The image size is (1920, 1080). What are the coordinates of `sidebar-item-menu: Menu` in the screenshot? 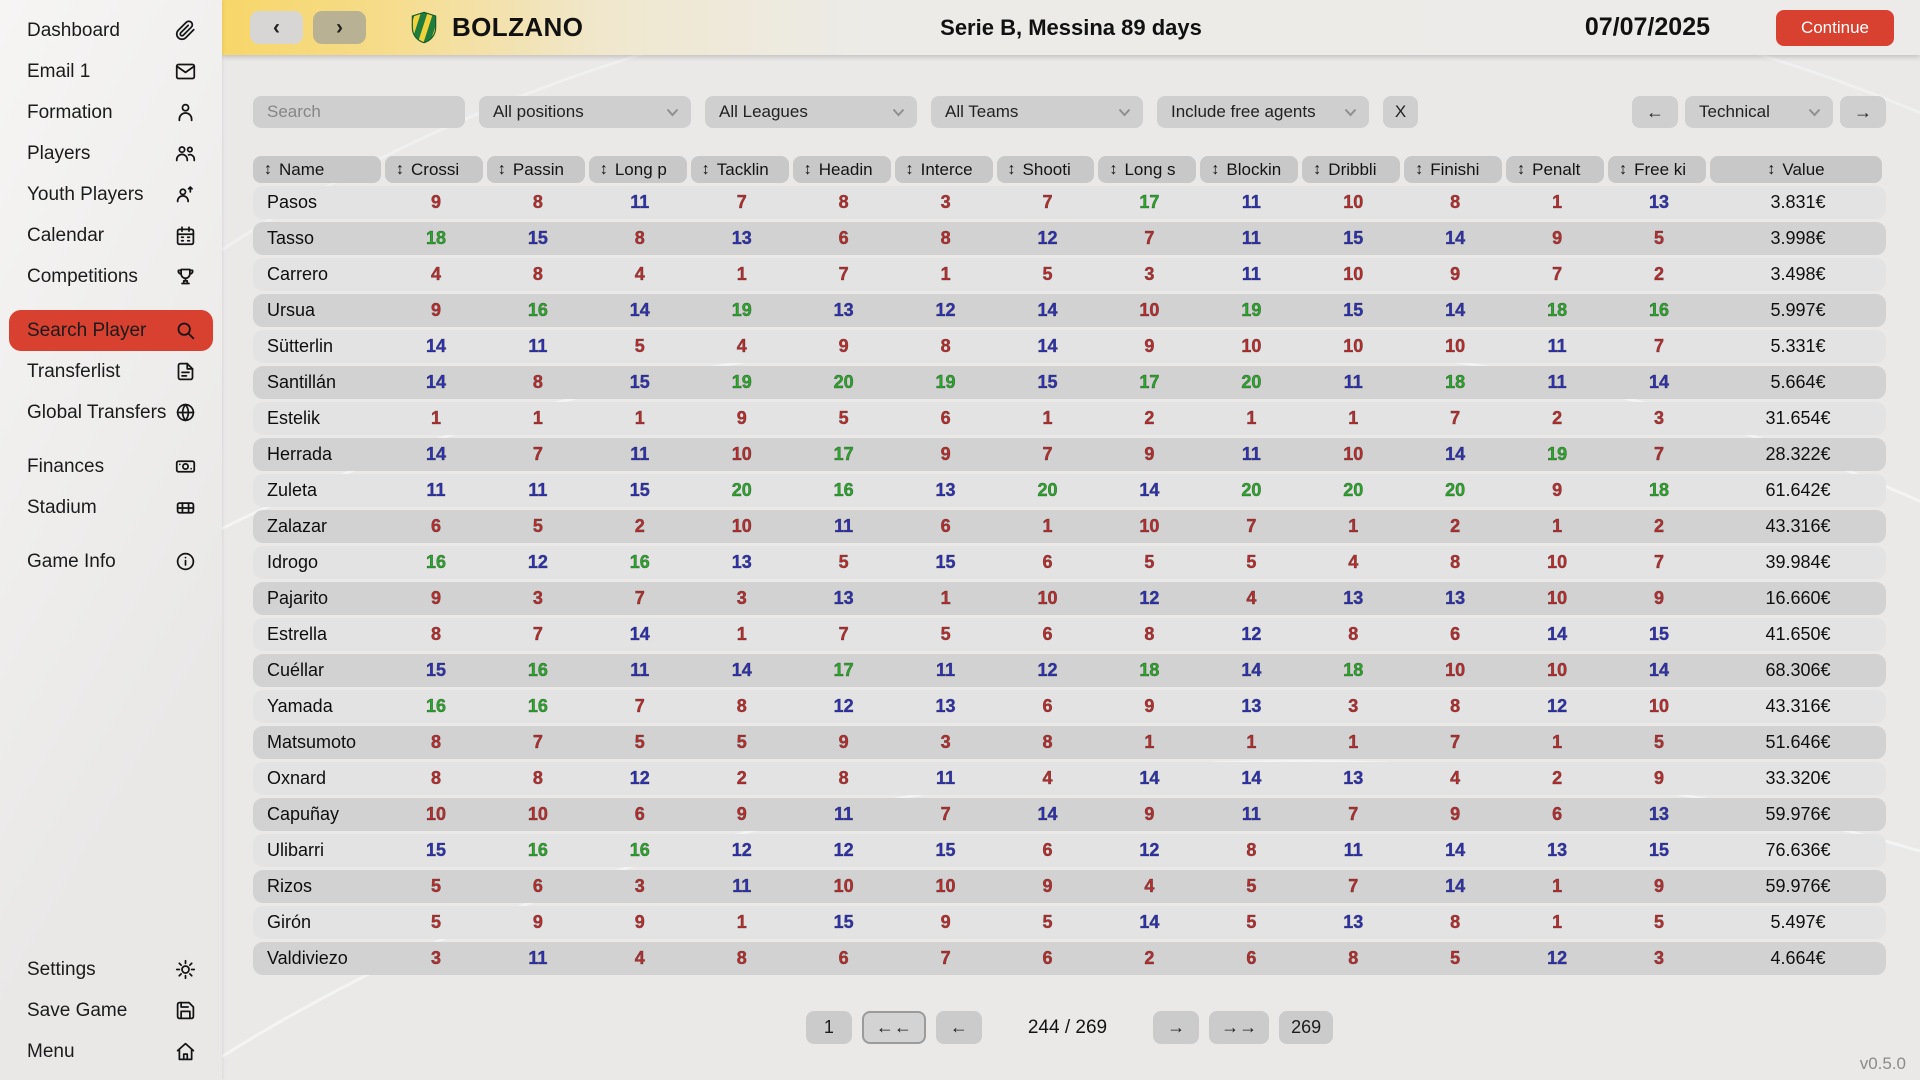 It's located at (111, 1051).